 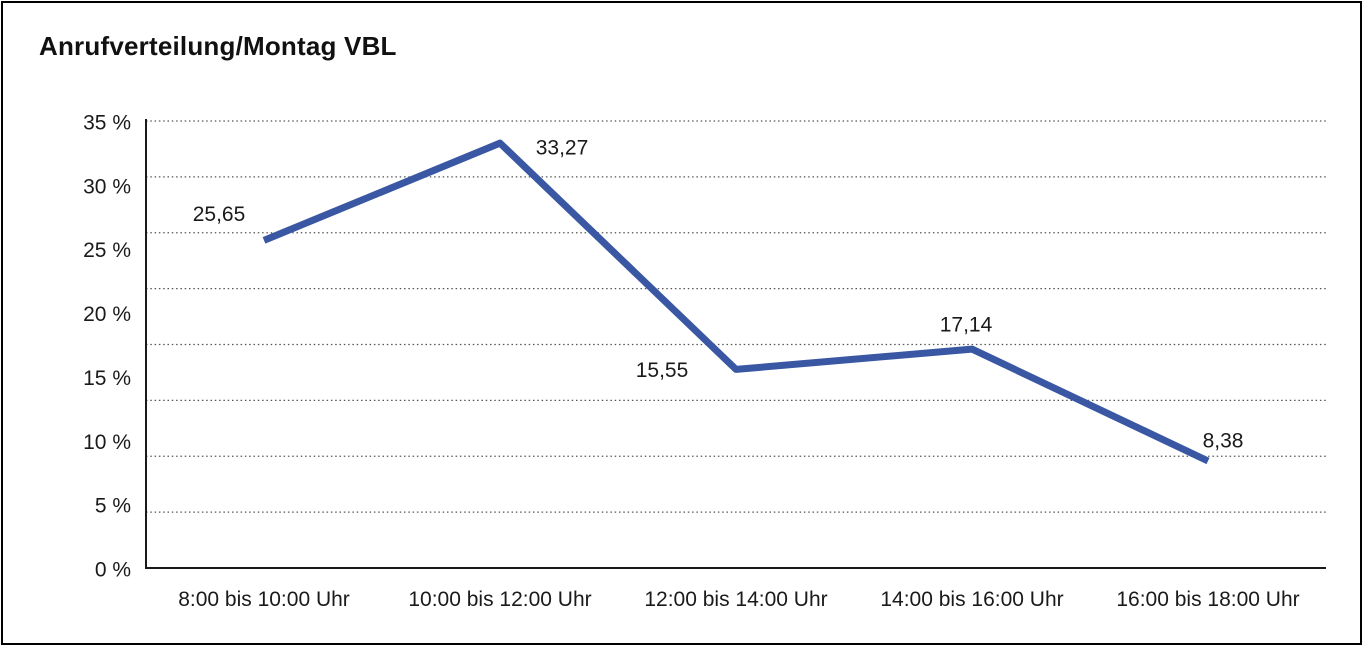 I want to click on chart-title: Anrufverteilung/Montag VBL, so click(x=218, y=46).